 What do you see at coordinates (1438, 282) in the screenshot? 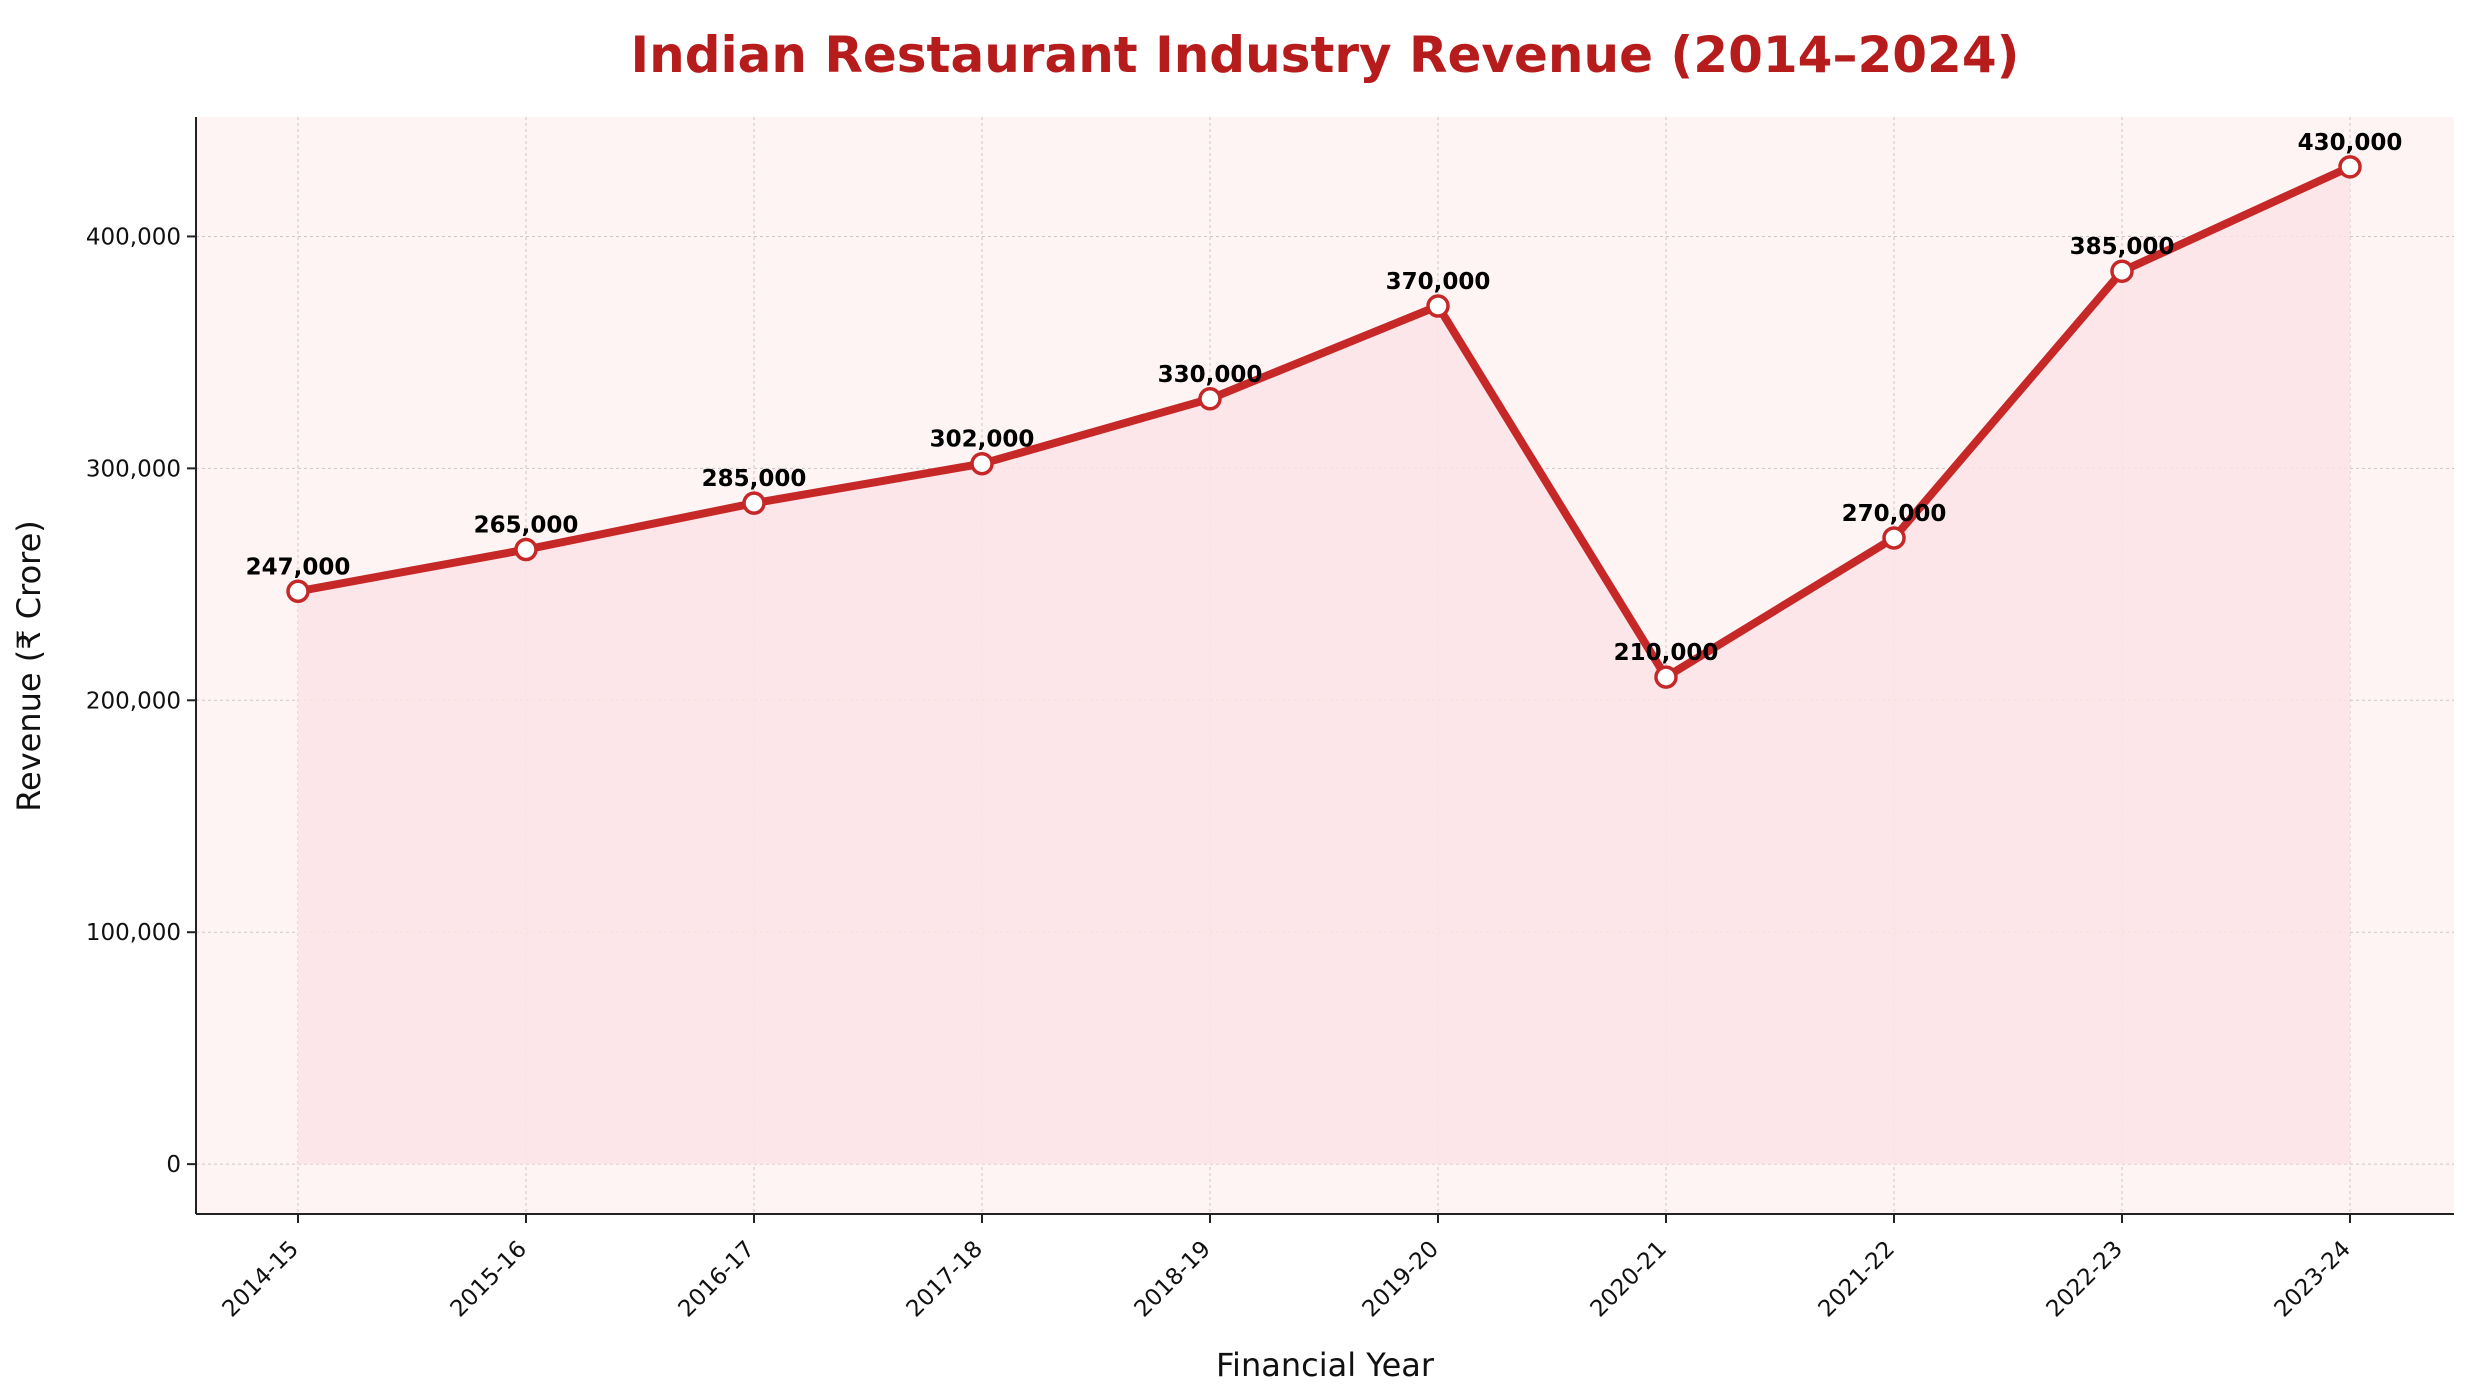
I see `data-label: 370,000` at bounding box center [1438, 282].